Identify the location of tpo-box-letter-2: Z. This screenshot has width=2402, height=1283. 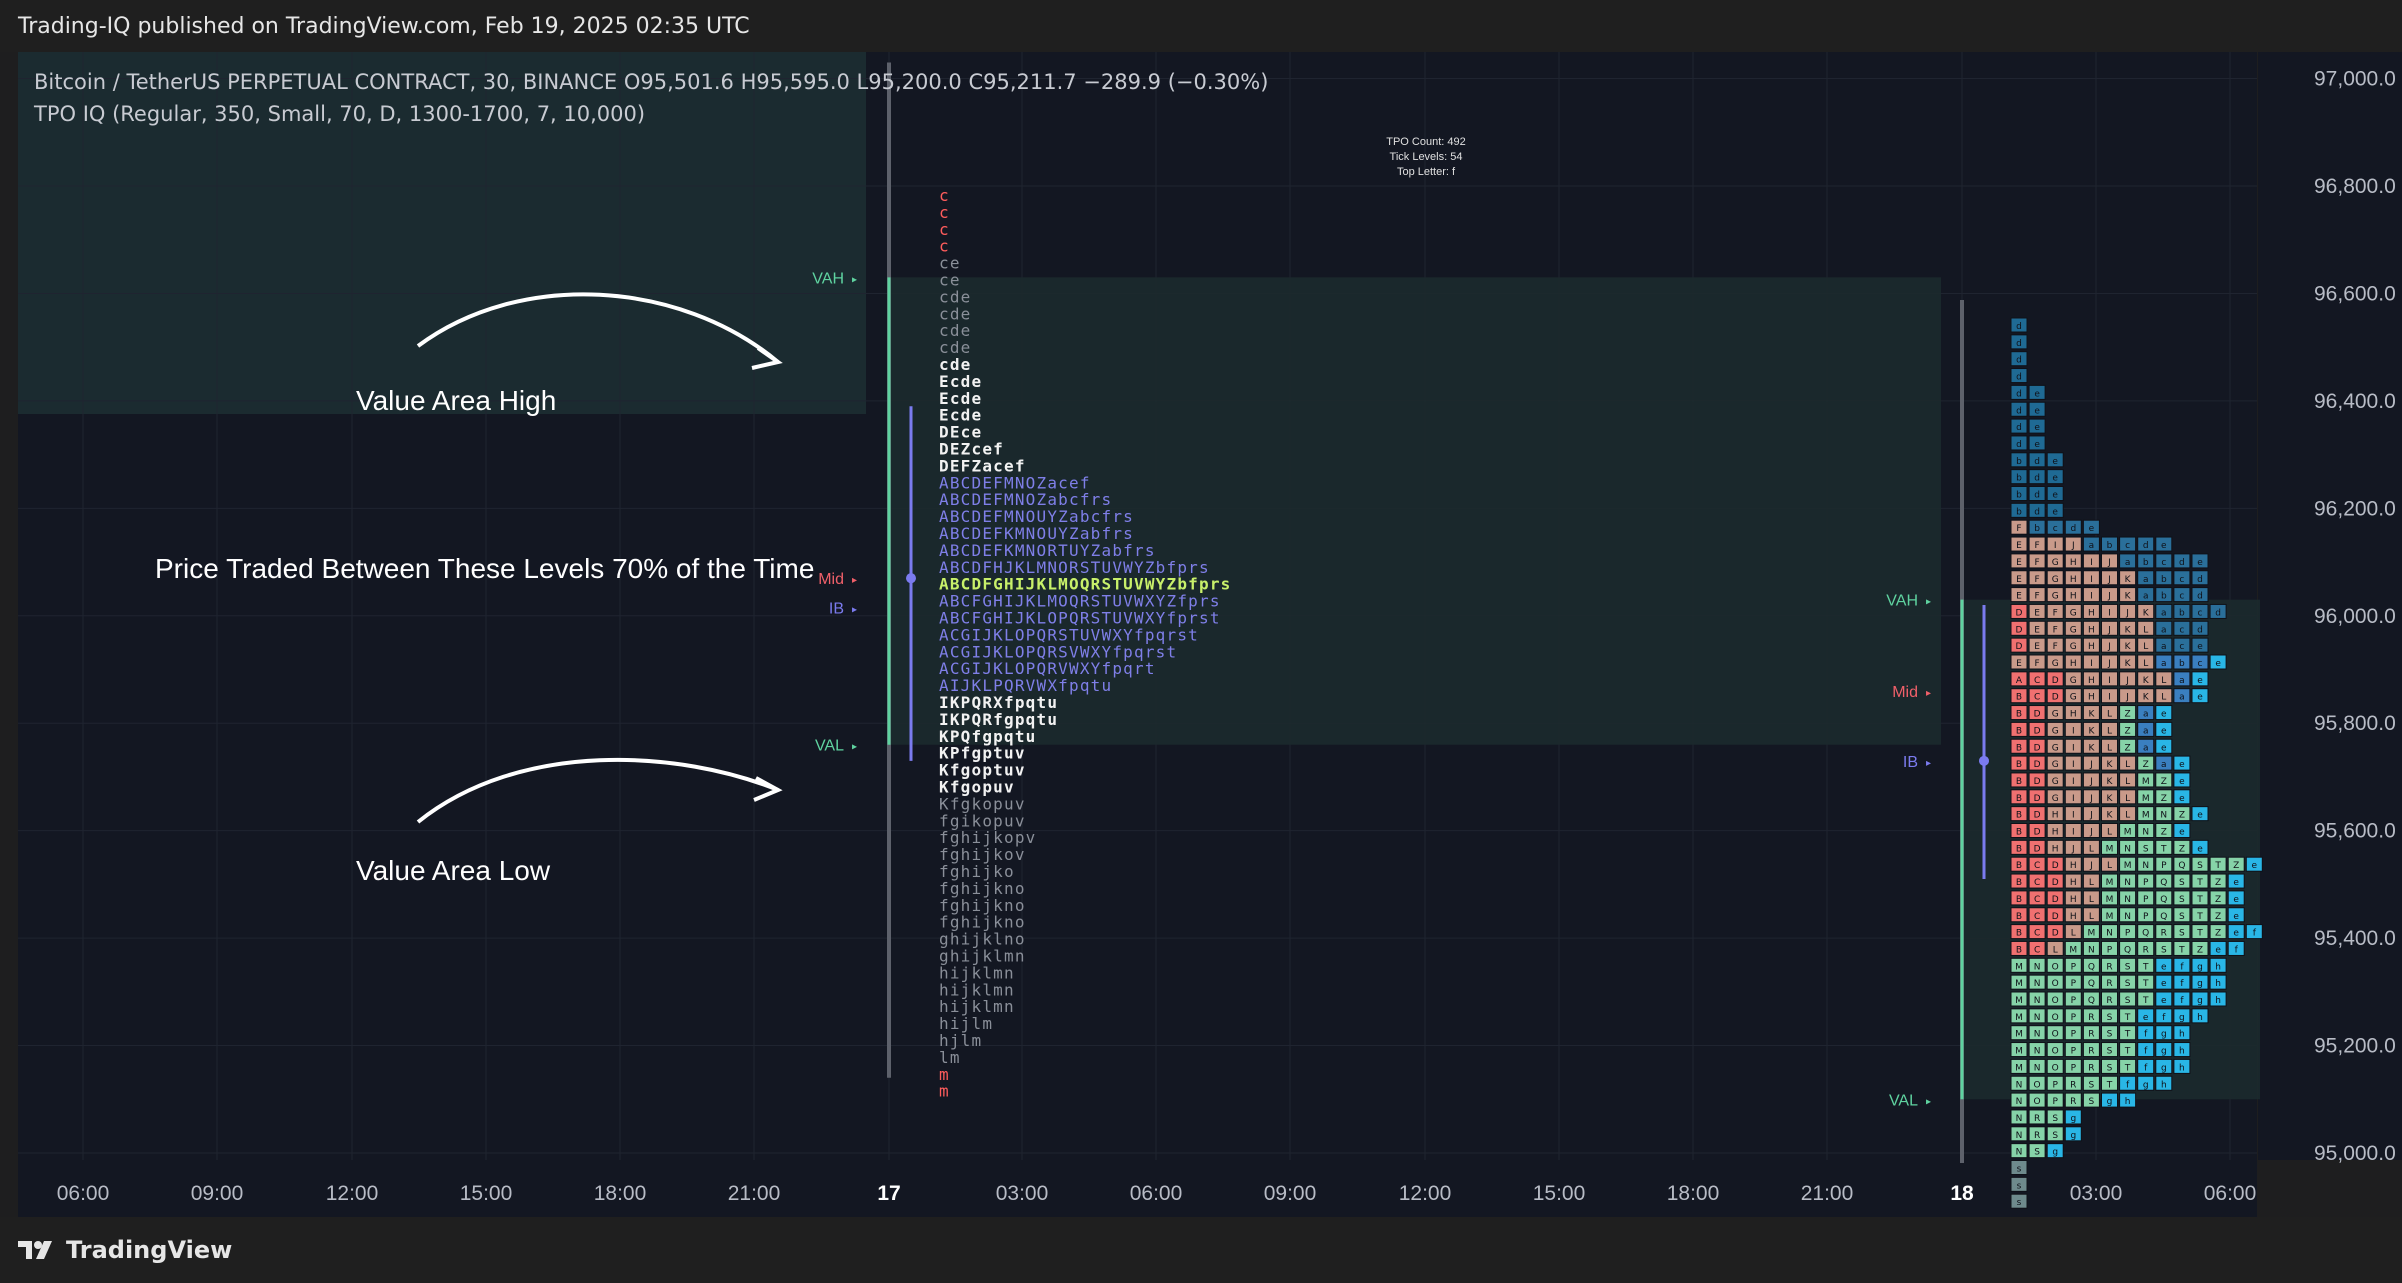
(2218, 900).